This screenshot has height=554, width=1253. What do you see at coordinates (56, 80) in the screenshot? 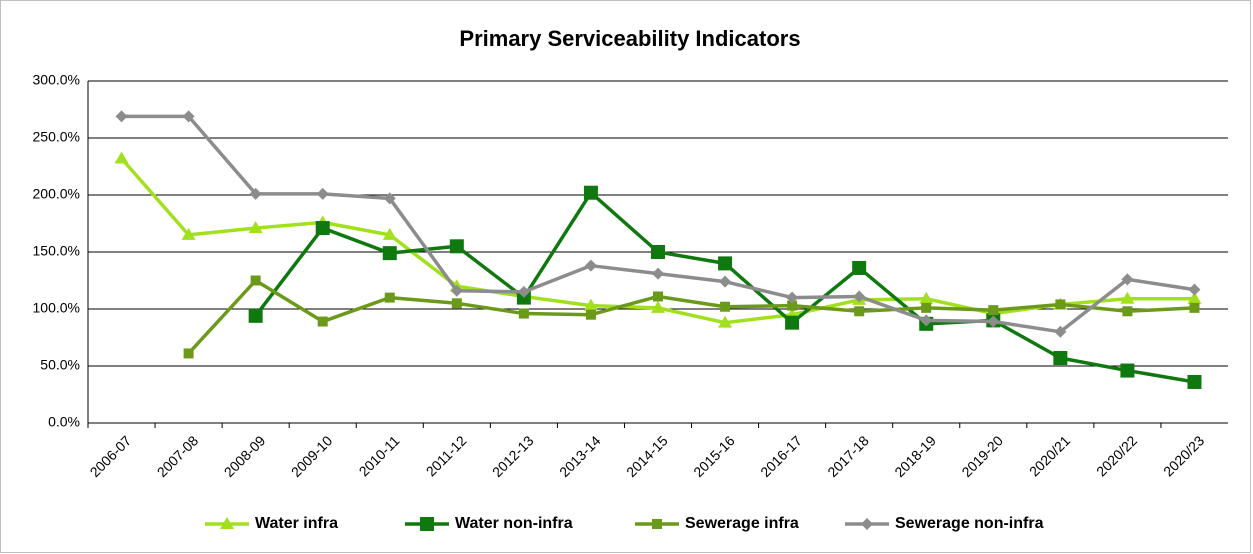
I see `y-tick-label: 300.0%` at bounding box center [56, 80].